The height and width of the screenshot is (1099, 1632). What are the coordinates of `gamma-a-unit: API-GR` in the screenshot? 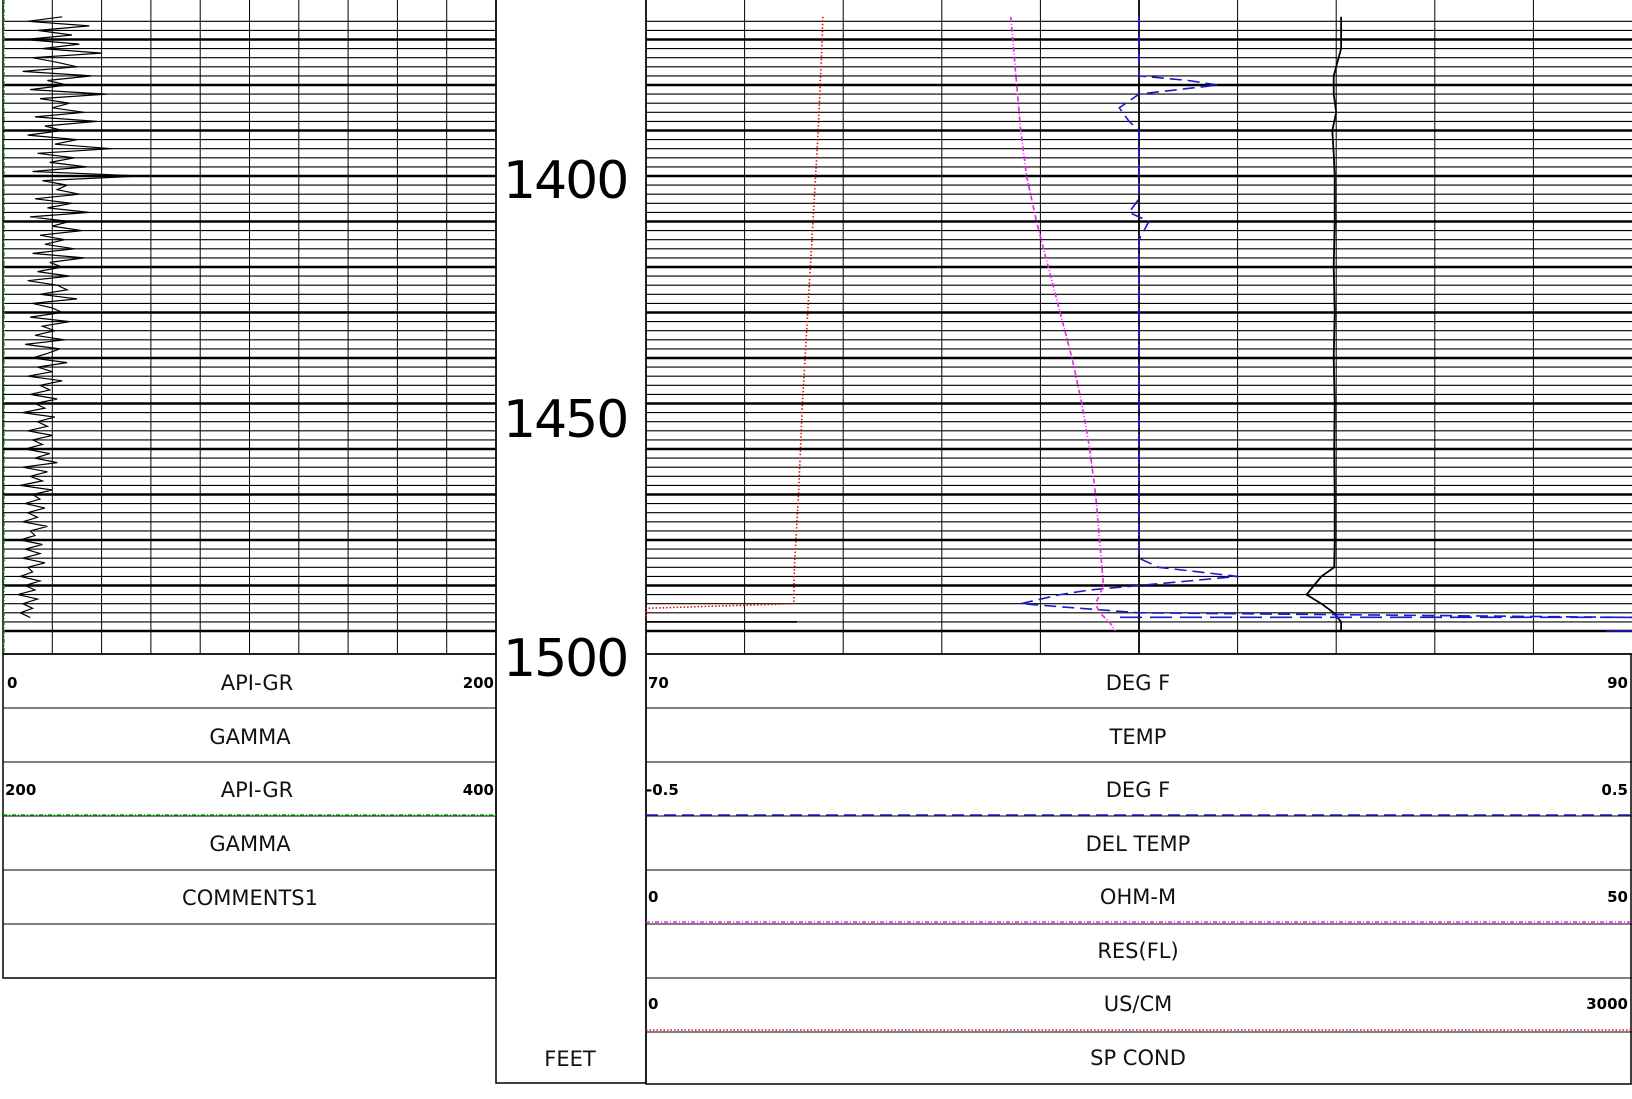 It's located at (257, 683).